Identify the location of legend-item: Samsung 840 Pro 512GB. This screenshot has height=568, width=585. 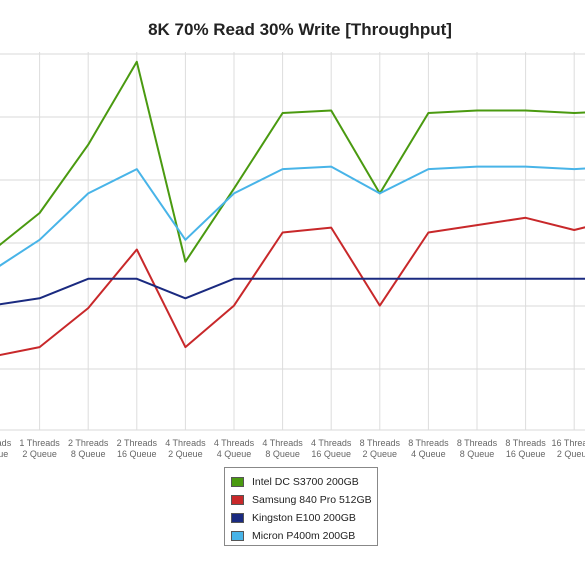
(304, 500).